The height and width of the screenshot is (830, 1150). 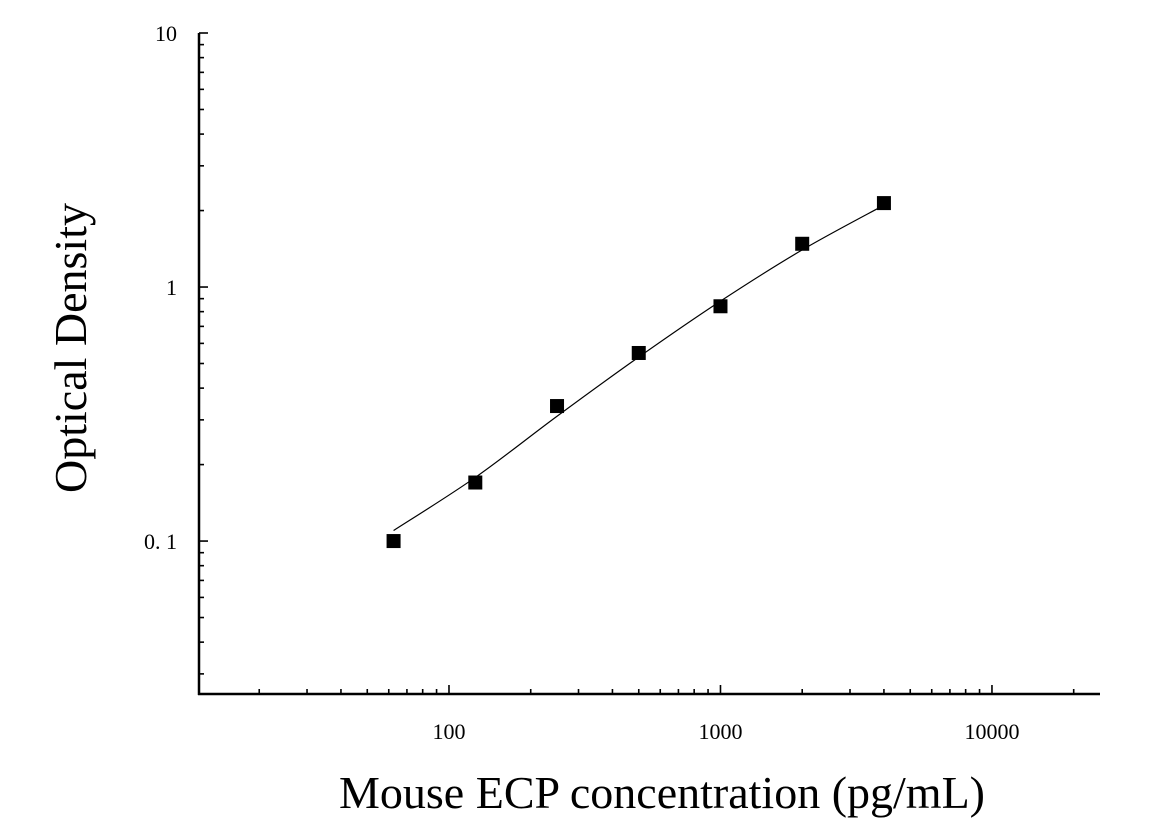 I want to click on x-tick-label: 1000, so click(x=720, y=731).